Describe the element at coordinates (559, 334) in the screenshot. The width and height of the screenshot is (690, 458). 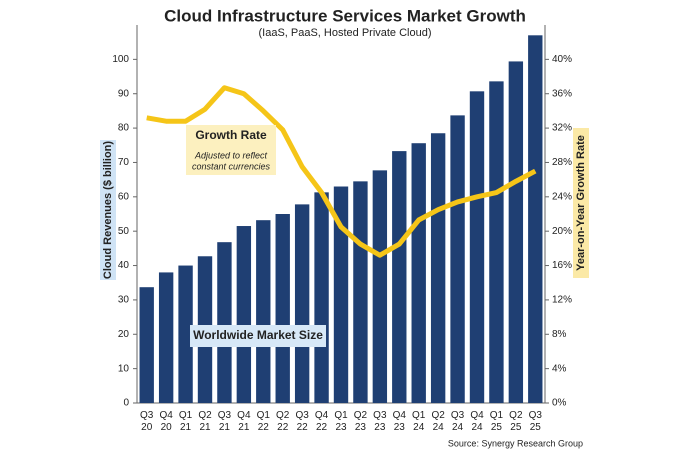
I see `y2-tick-label: 8%` at that location.